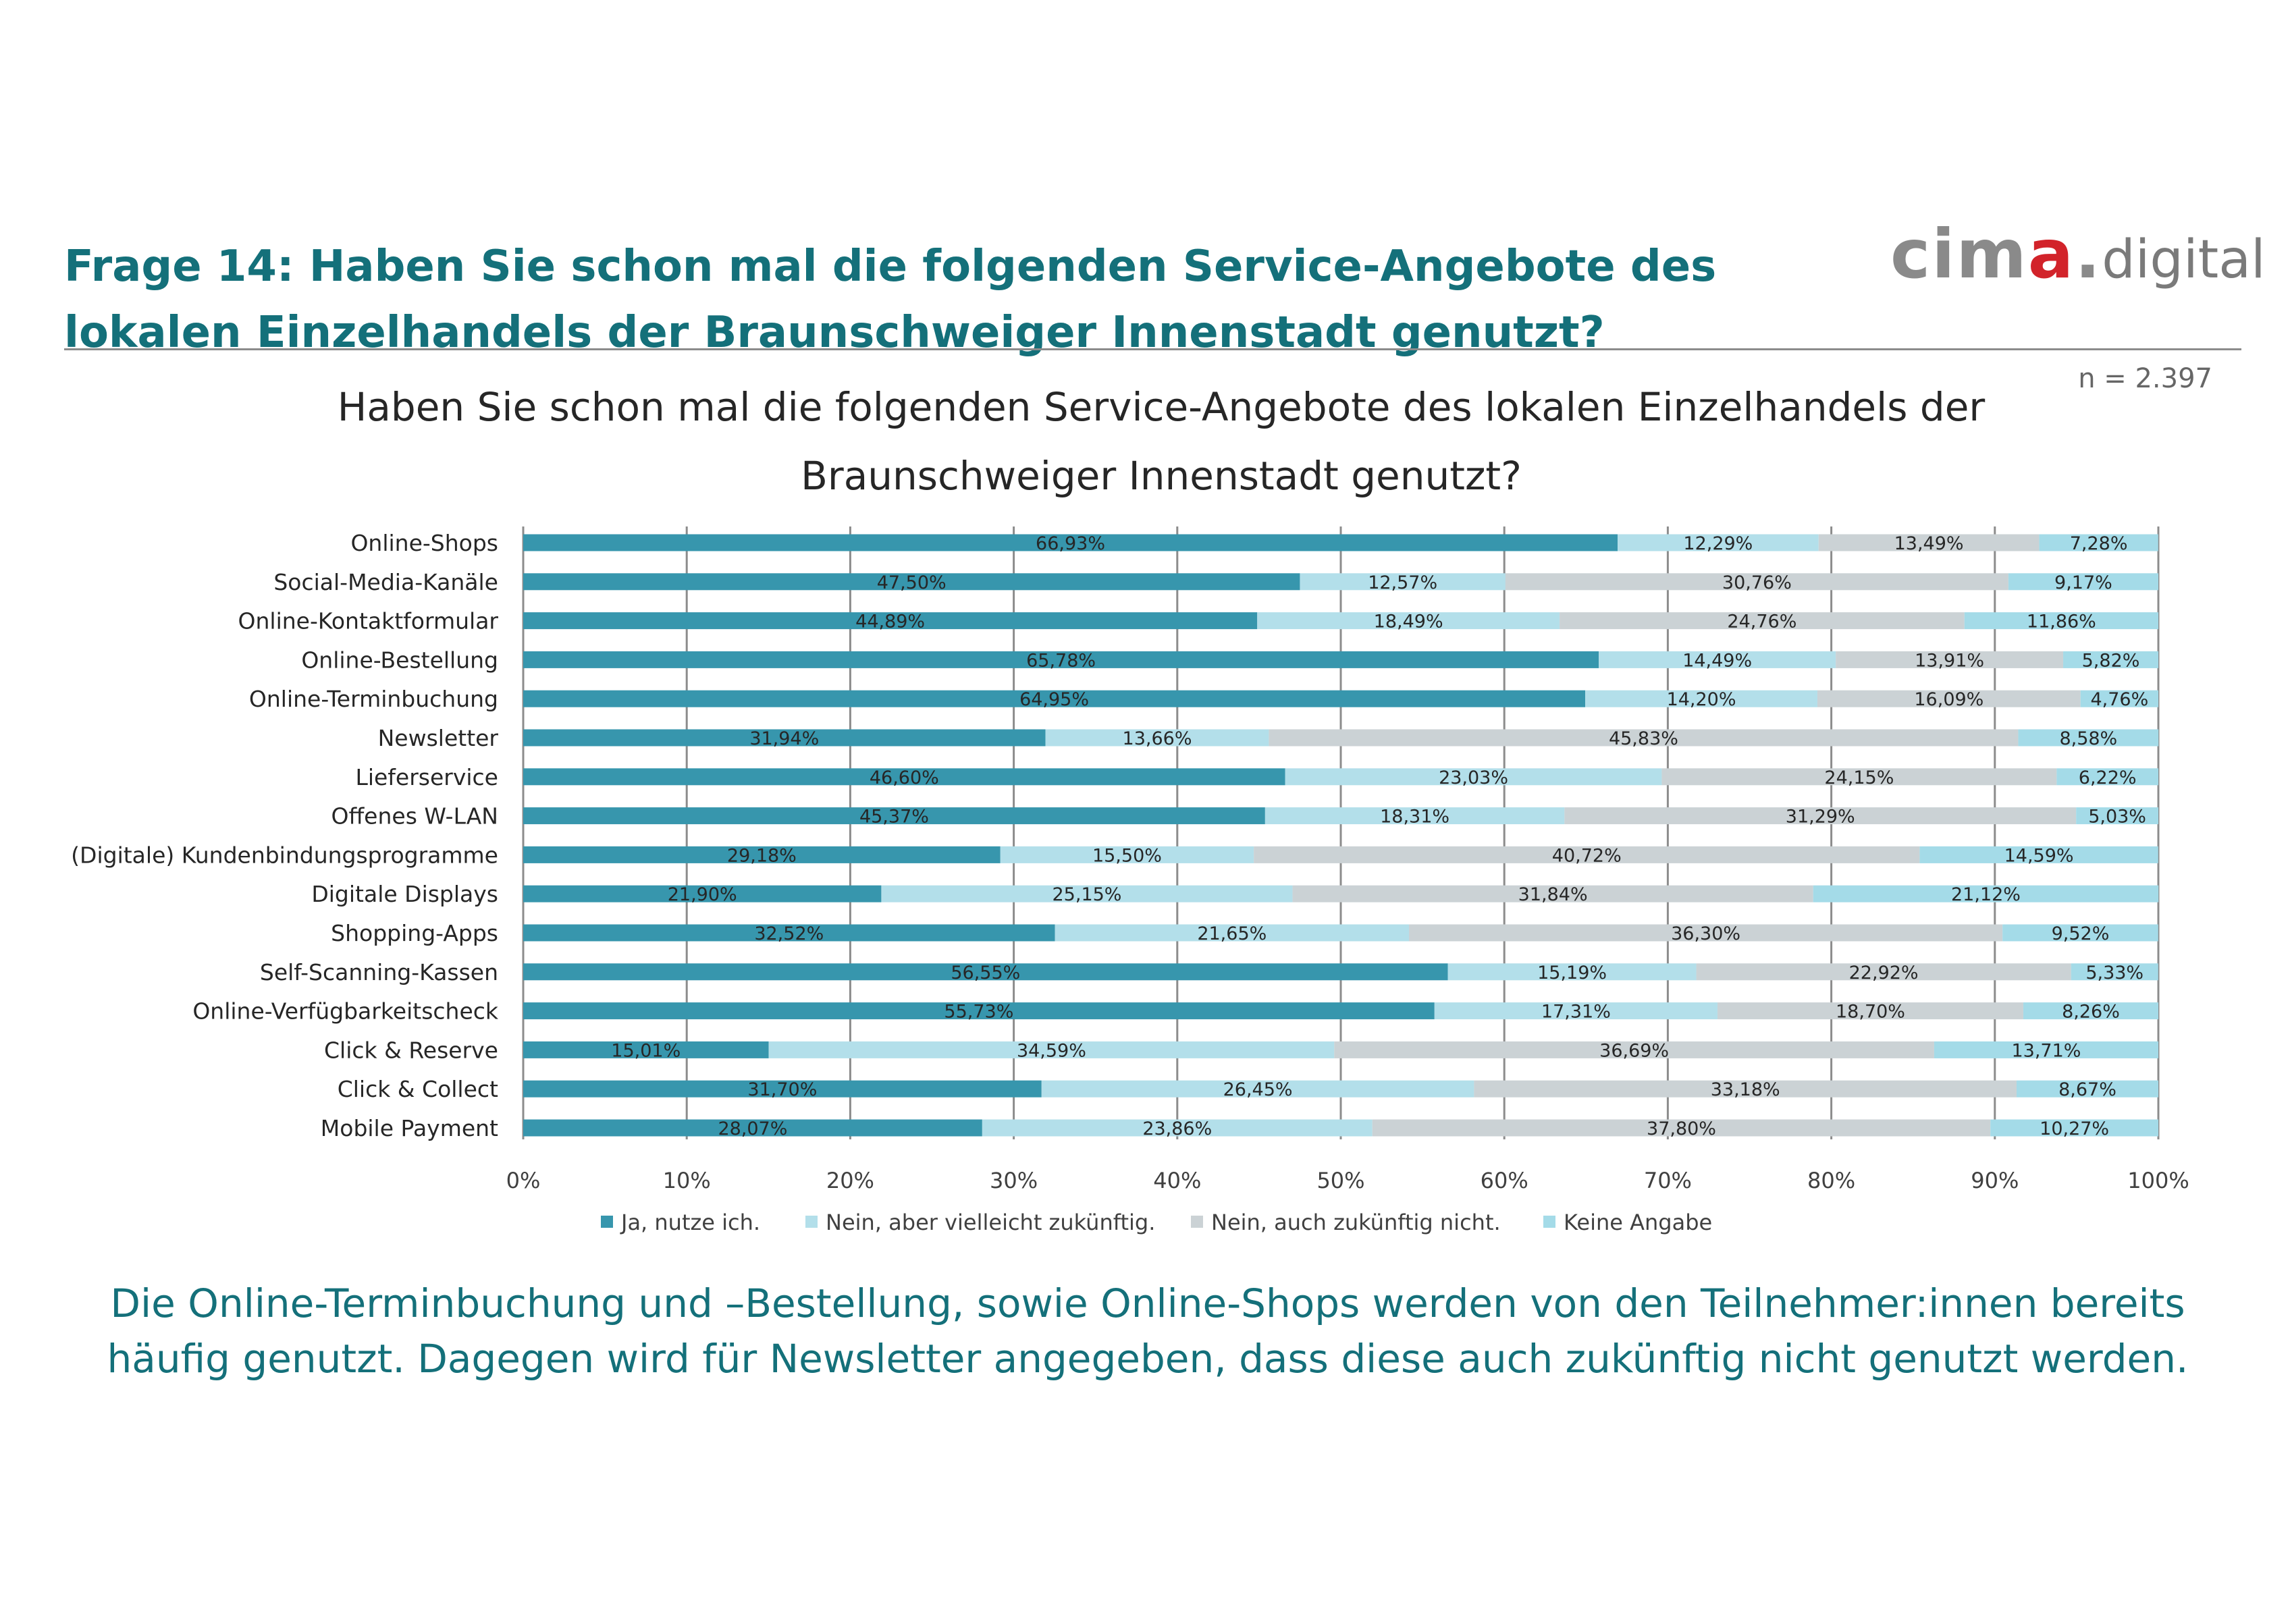 The image size is (2290, 1624). I want to click on data-label: 8,58%, so click(2088, 738).